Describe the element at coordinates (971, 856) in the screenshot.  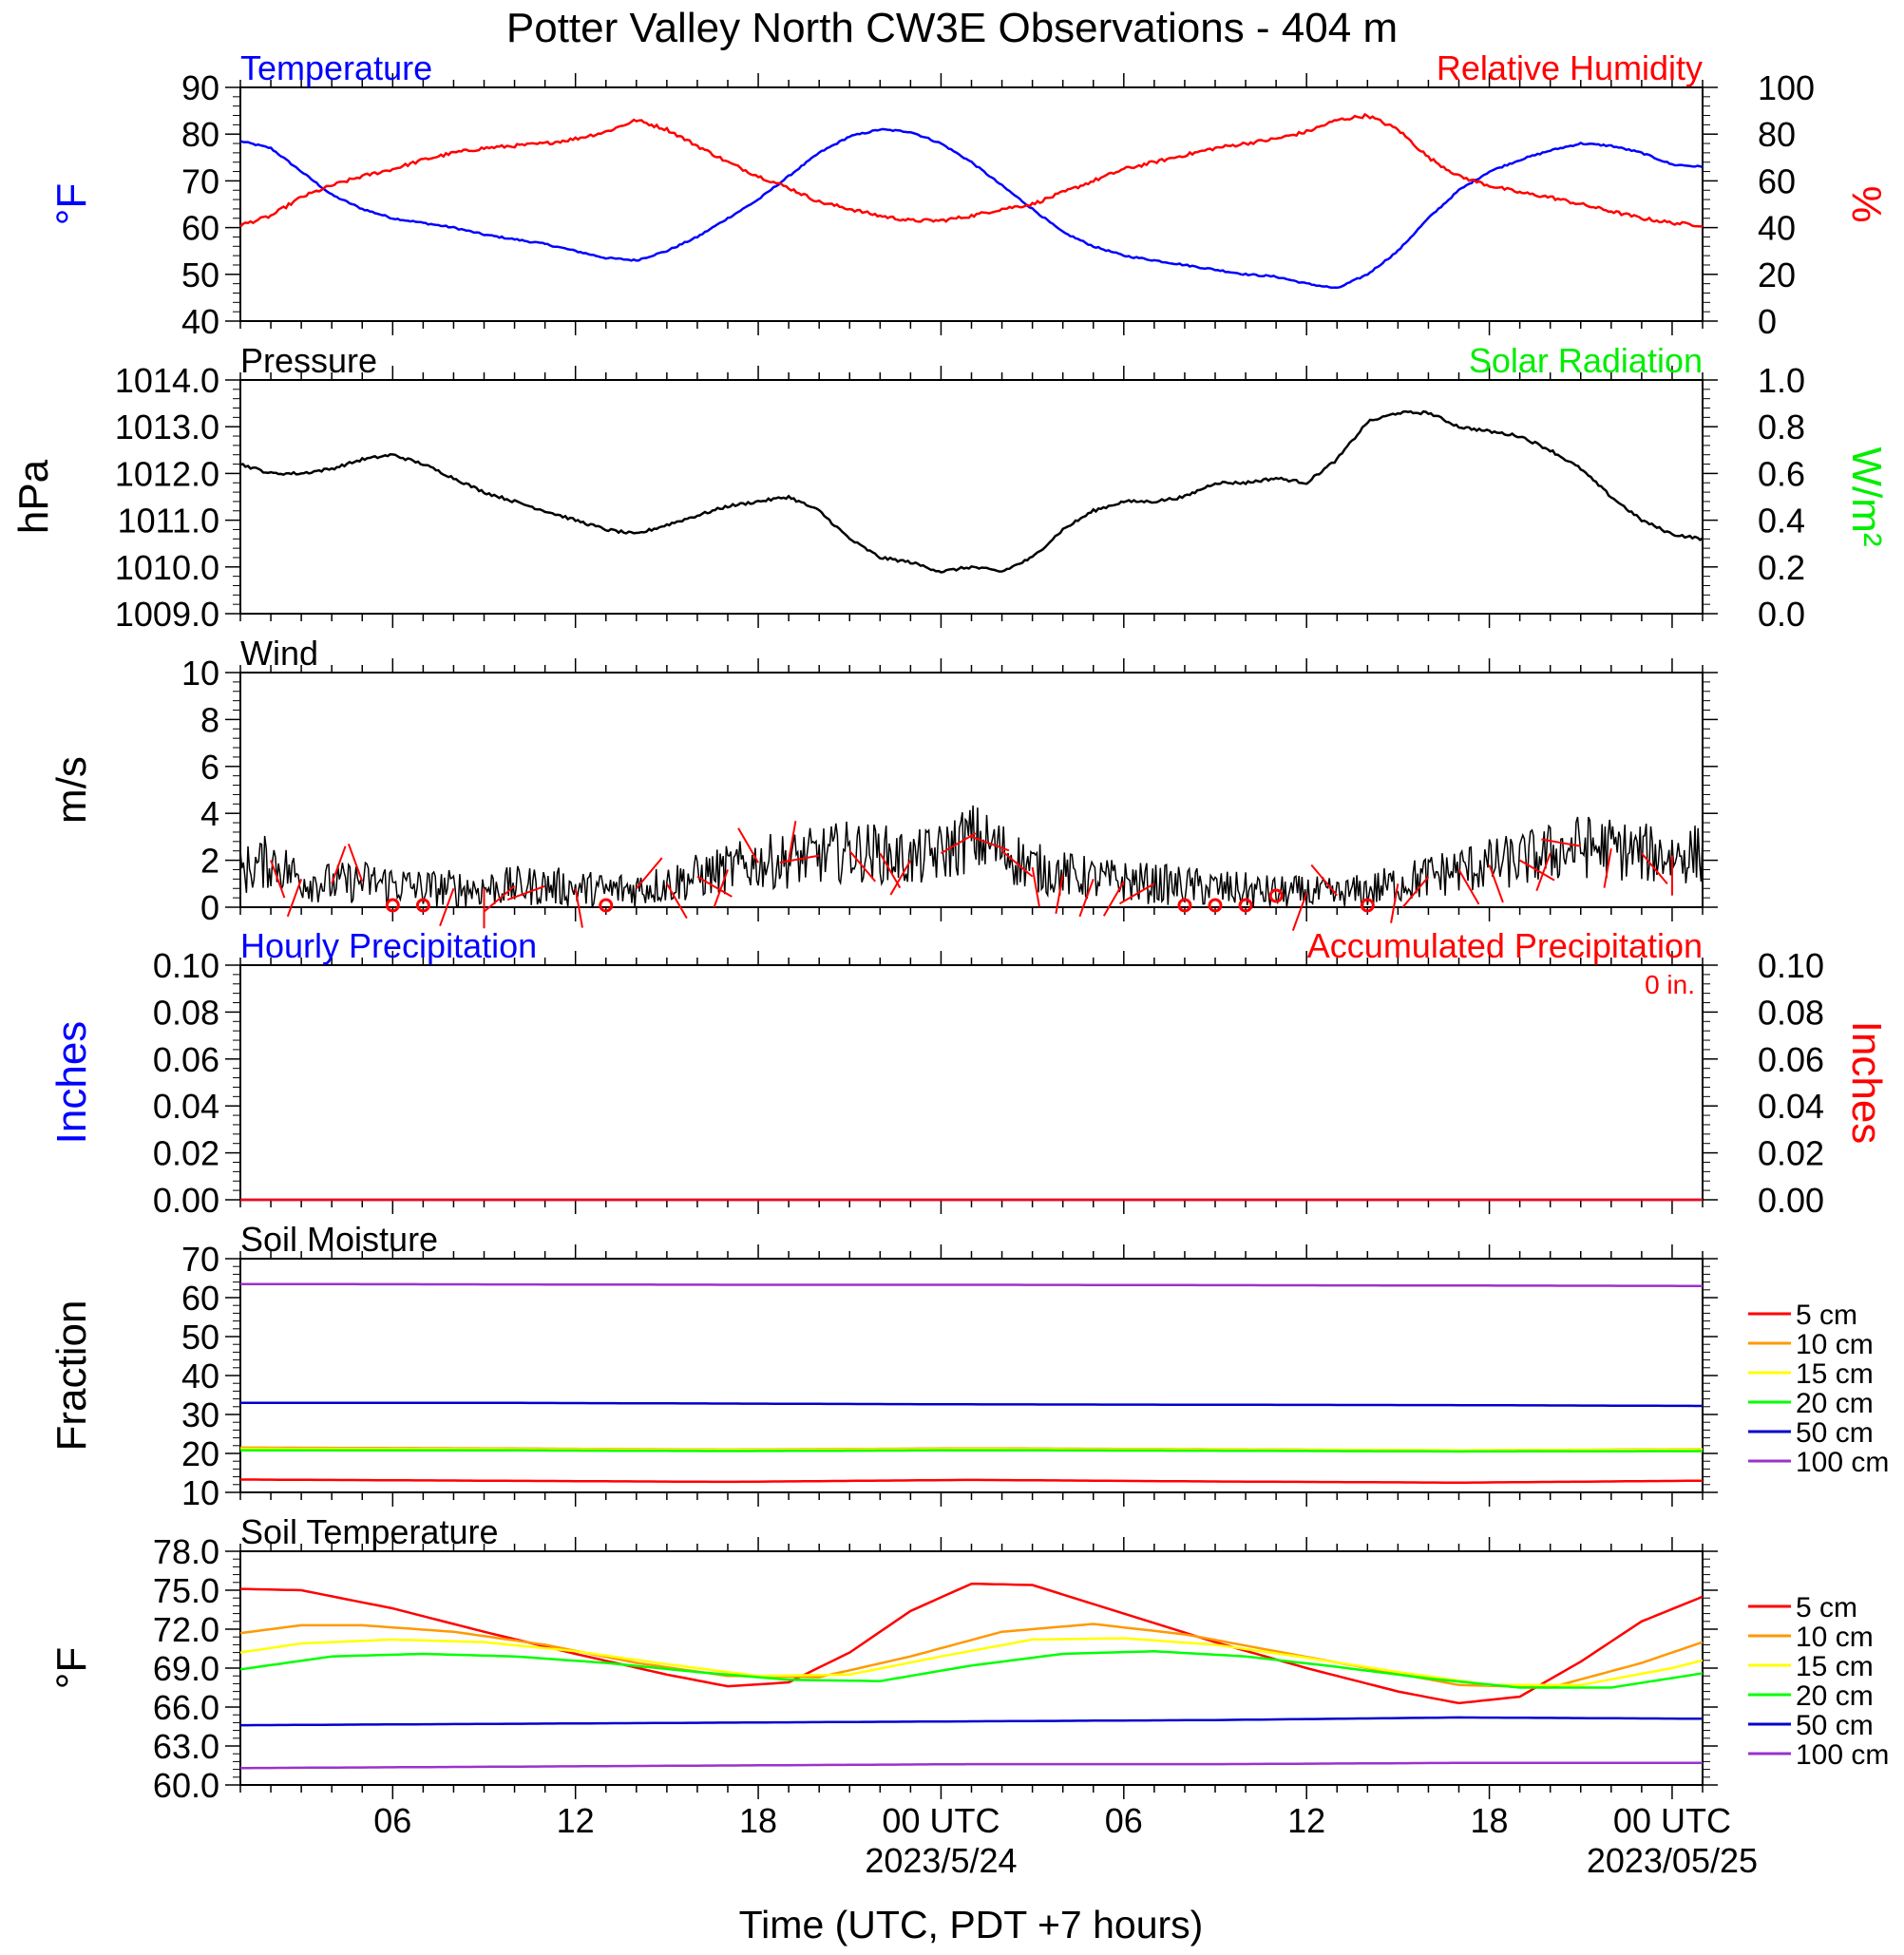
I see `series-line-wind` at that location.